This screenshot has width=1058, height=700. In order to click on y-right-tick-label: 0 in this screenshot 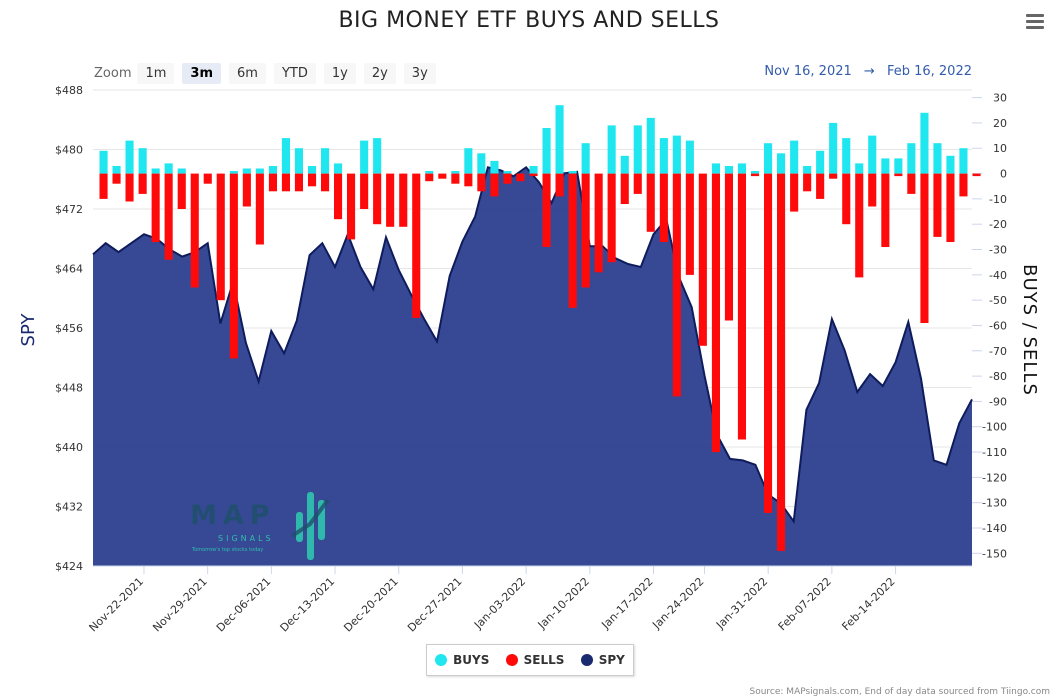, I will do `click(1003, 174)`.